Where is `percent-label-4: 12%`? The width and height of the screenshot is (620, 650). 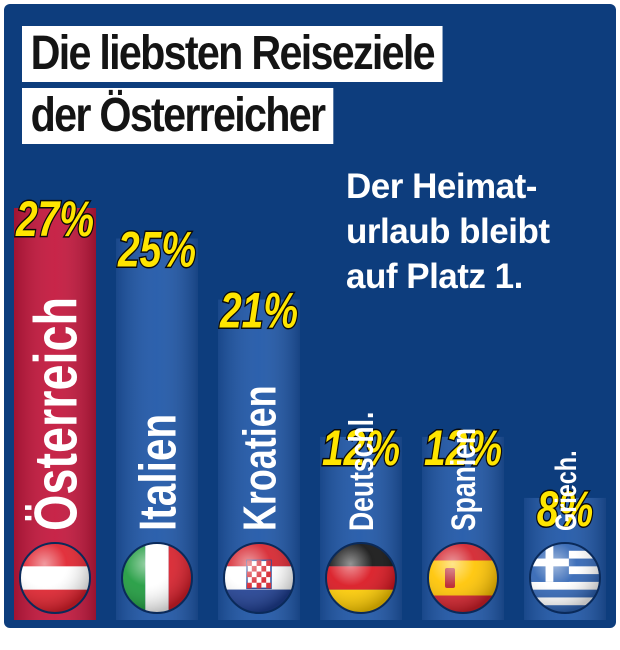 percent-label-4: 12% is located at coordinates (463, 447).